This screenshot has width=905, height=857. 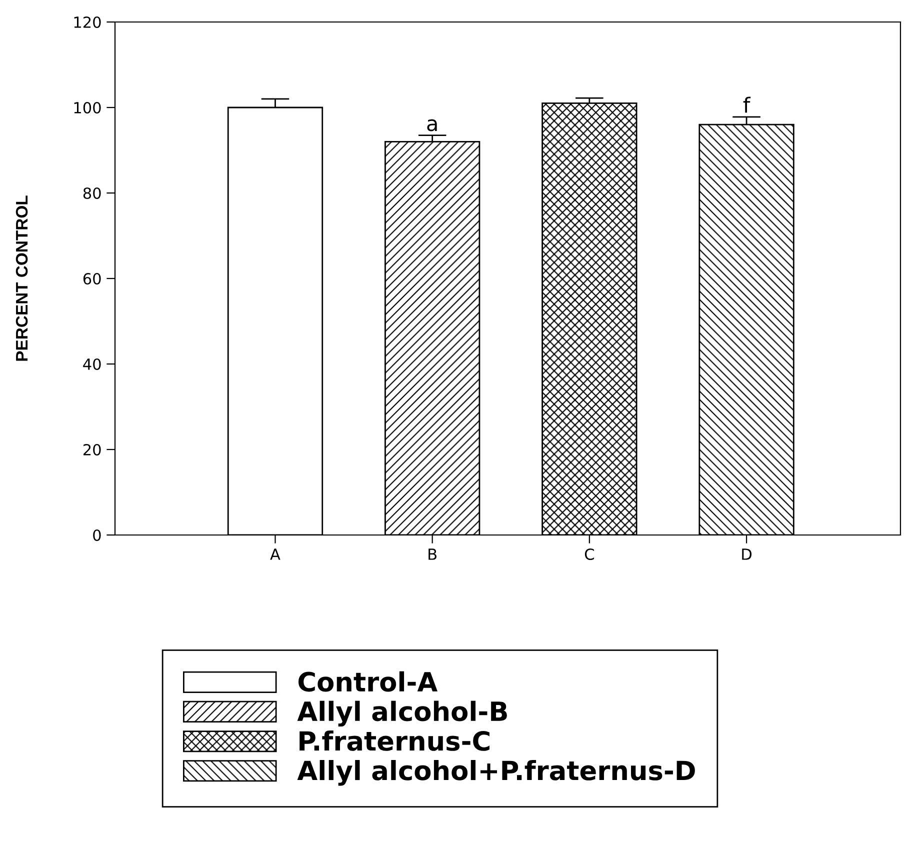 I want to click on x-tick-label: A, so click(x=275, y=554).